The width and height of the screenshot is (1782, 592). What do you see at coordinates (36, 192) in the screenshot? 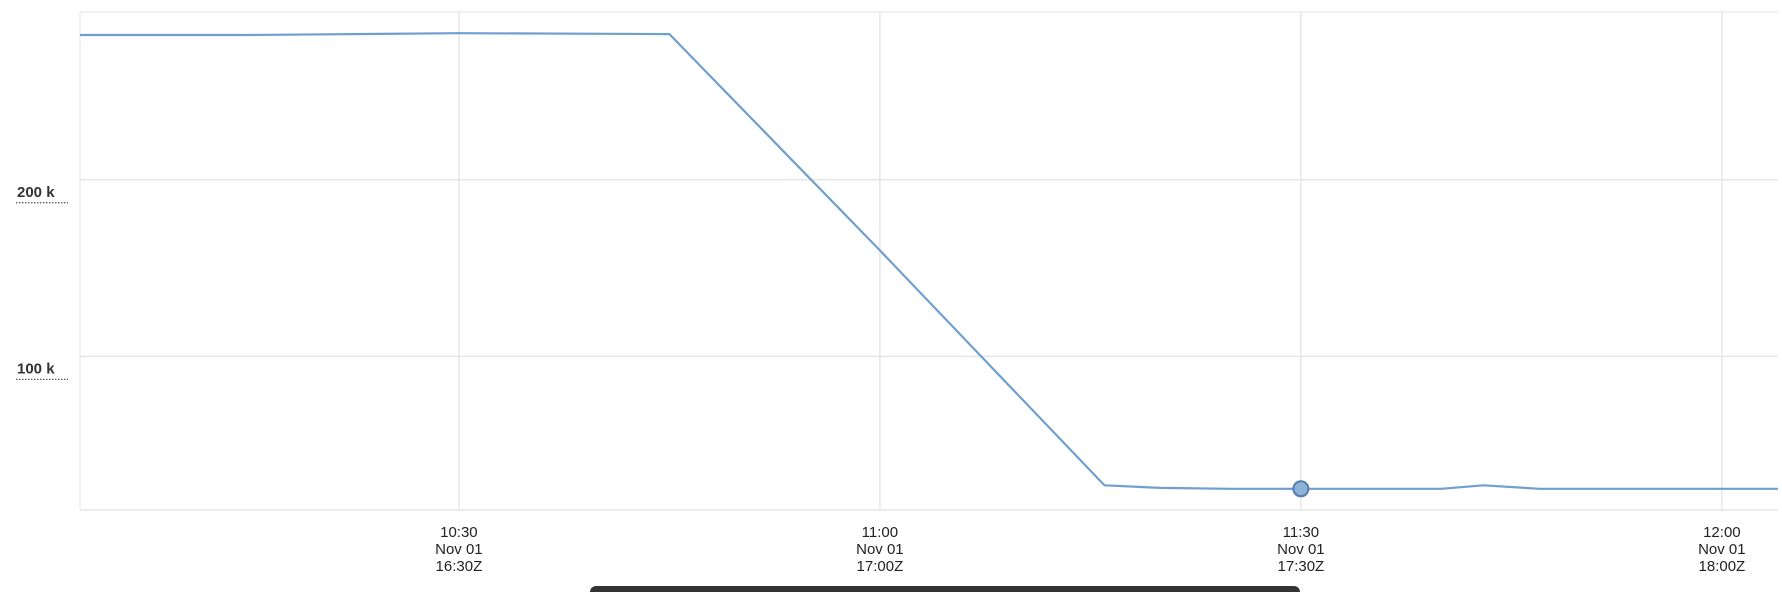
I see `y-tick-label: 200 k` at bounding box center [36, 192].